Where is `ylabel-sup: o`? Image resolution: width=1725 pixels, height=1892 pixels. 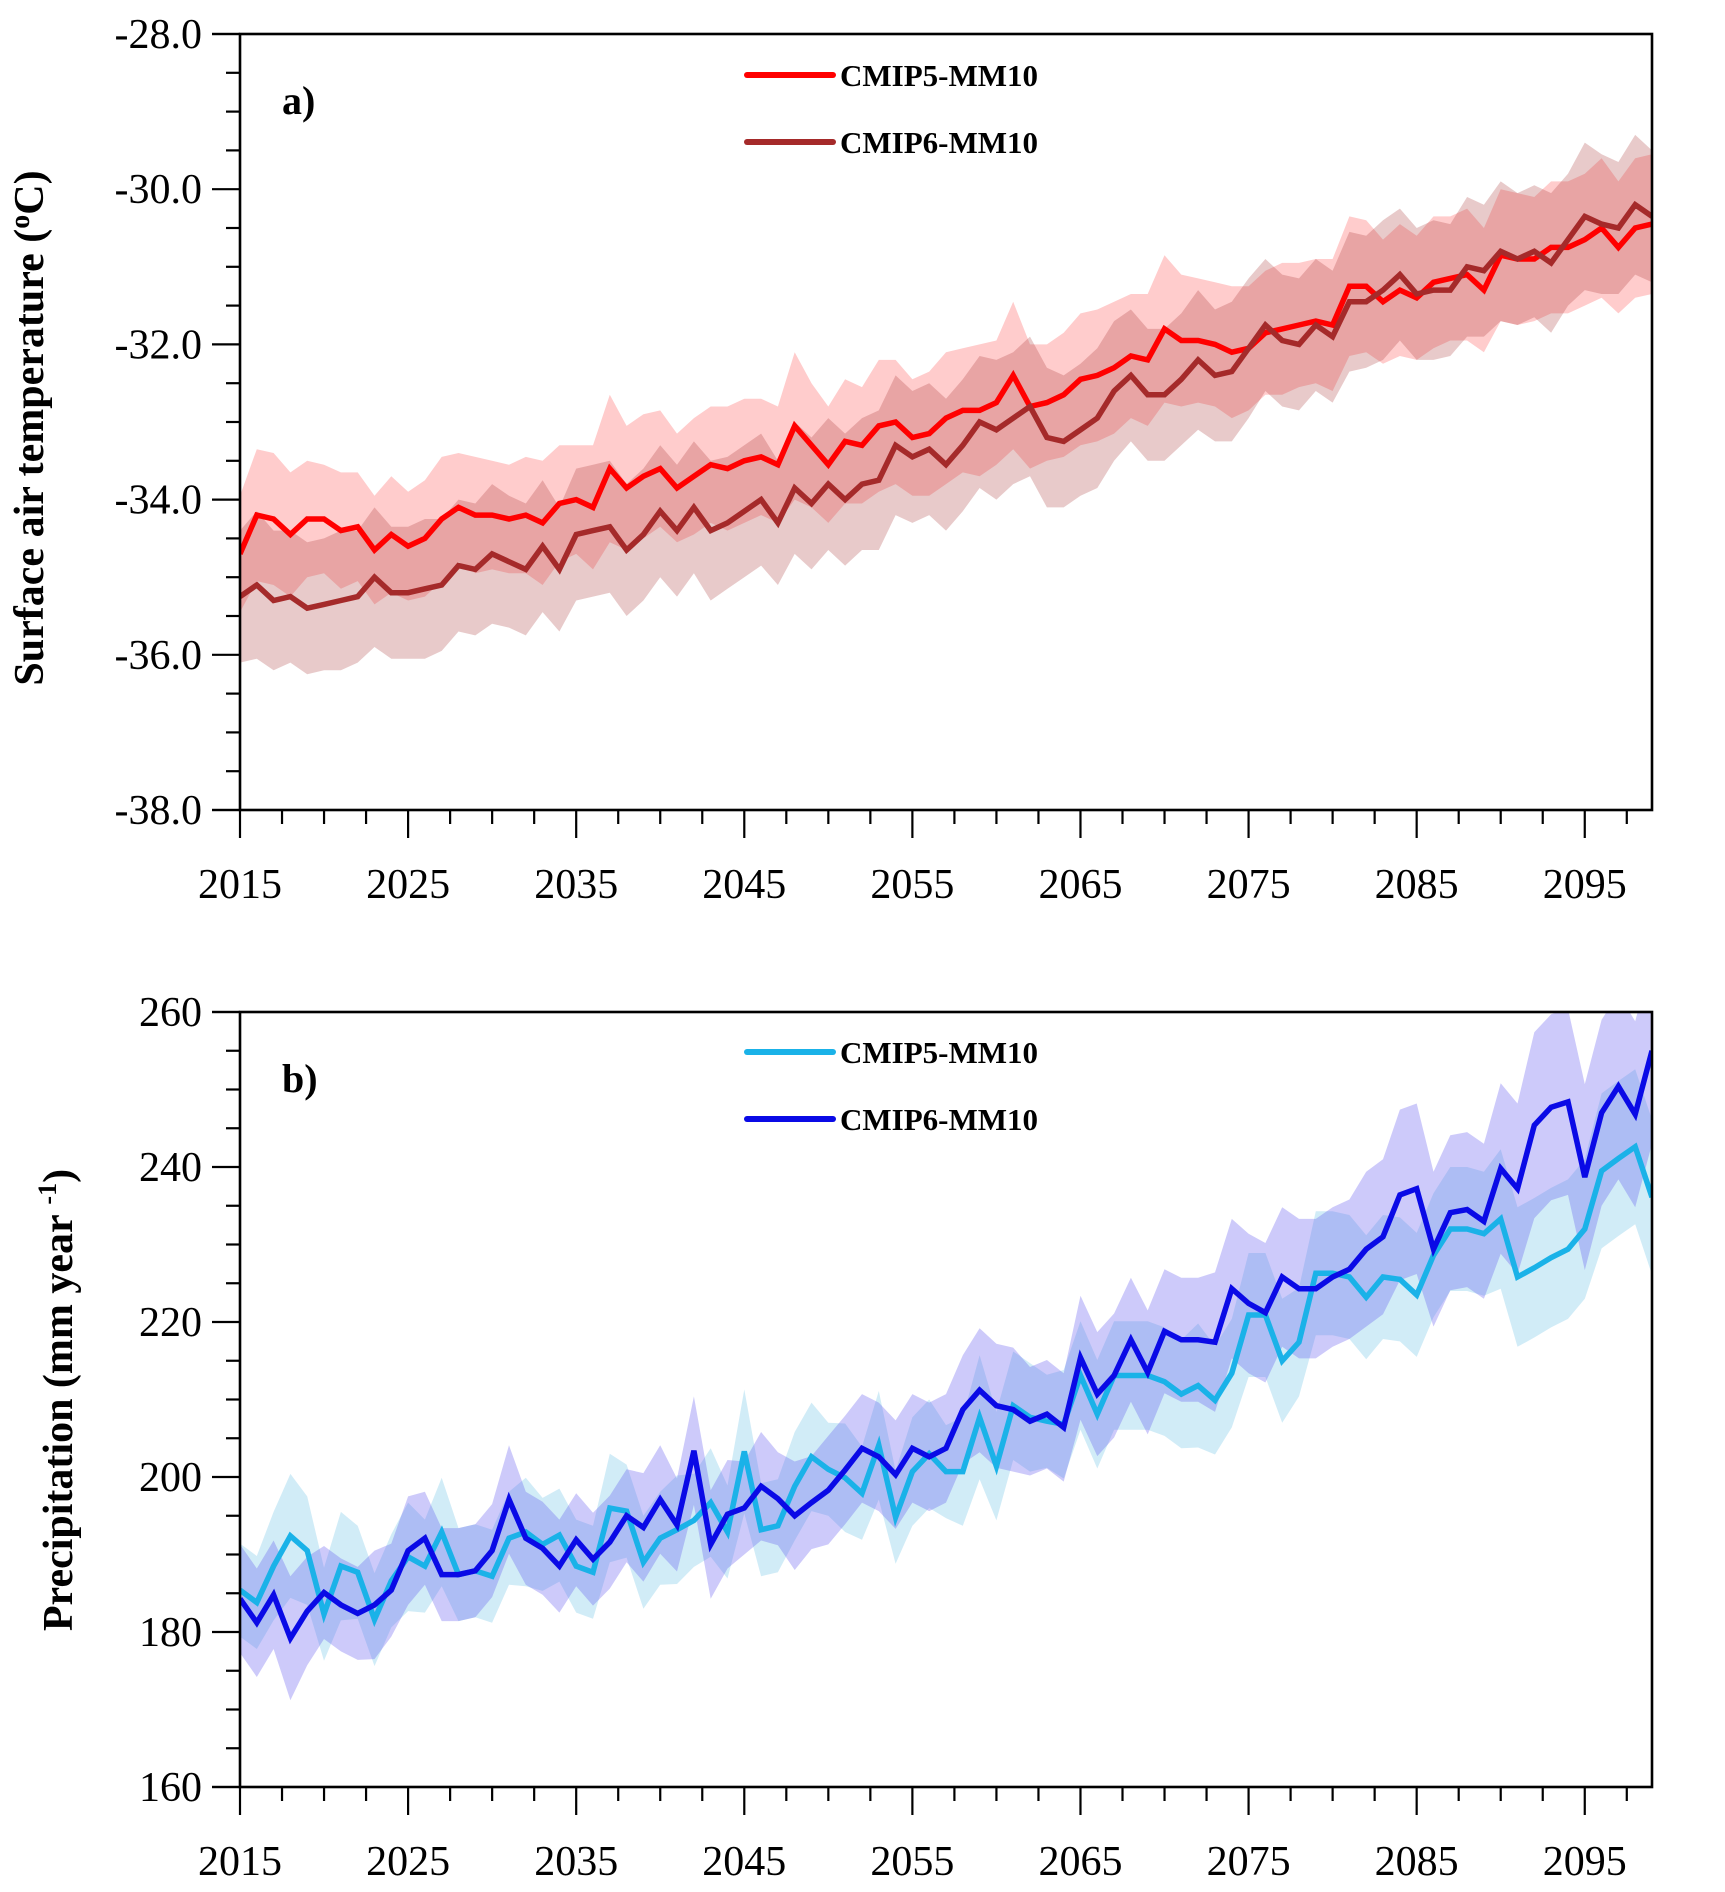
ylabel-sup: o is located at coordinates (20, 222).